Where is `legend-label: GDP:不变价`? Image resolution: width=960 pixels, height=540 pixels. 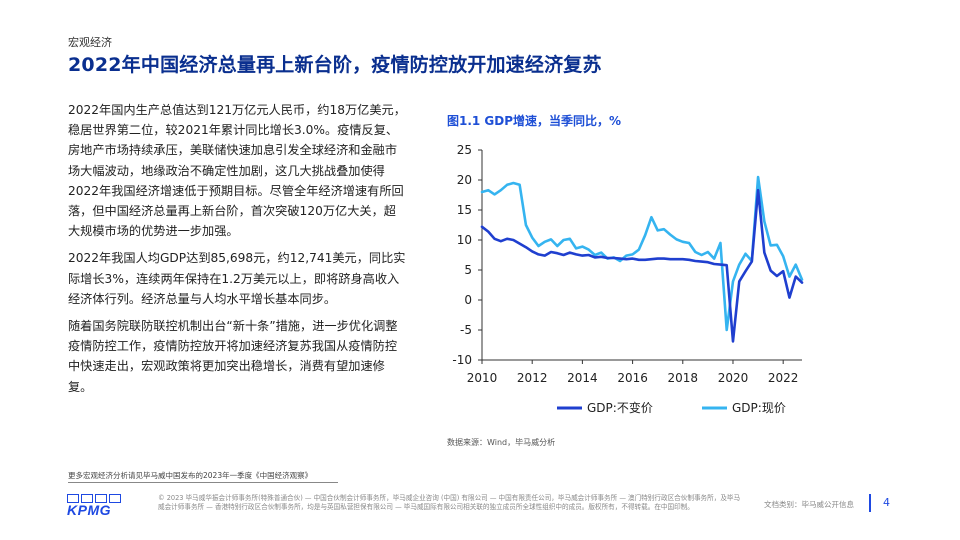
legend-label: GDP:不变价 is located at coordinates (620, 407).